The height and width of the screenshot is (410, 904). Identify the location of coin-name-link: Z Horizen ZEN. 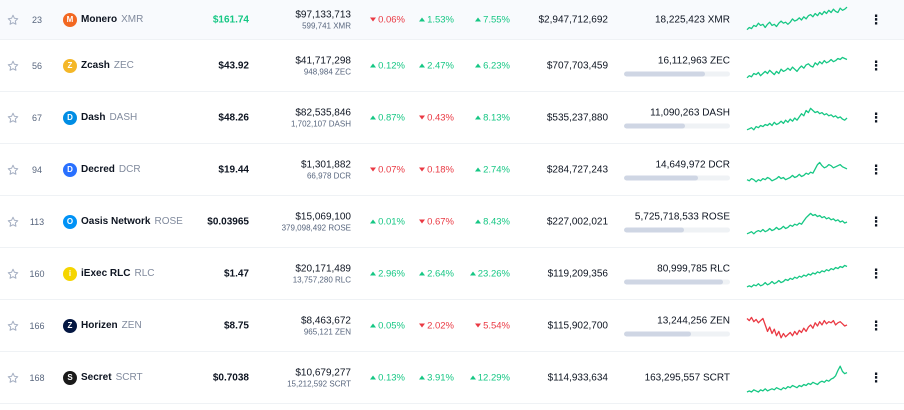
(102, 325).